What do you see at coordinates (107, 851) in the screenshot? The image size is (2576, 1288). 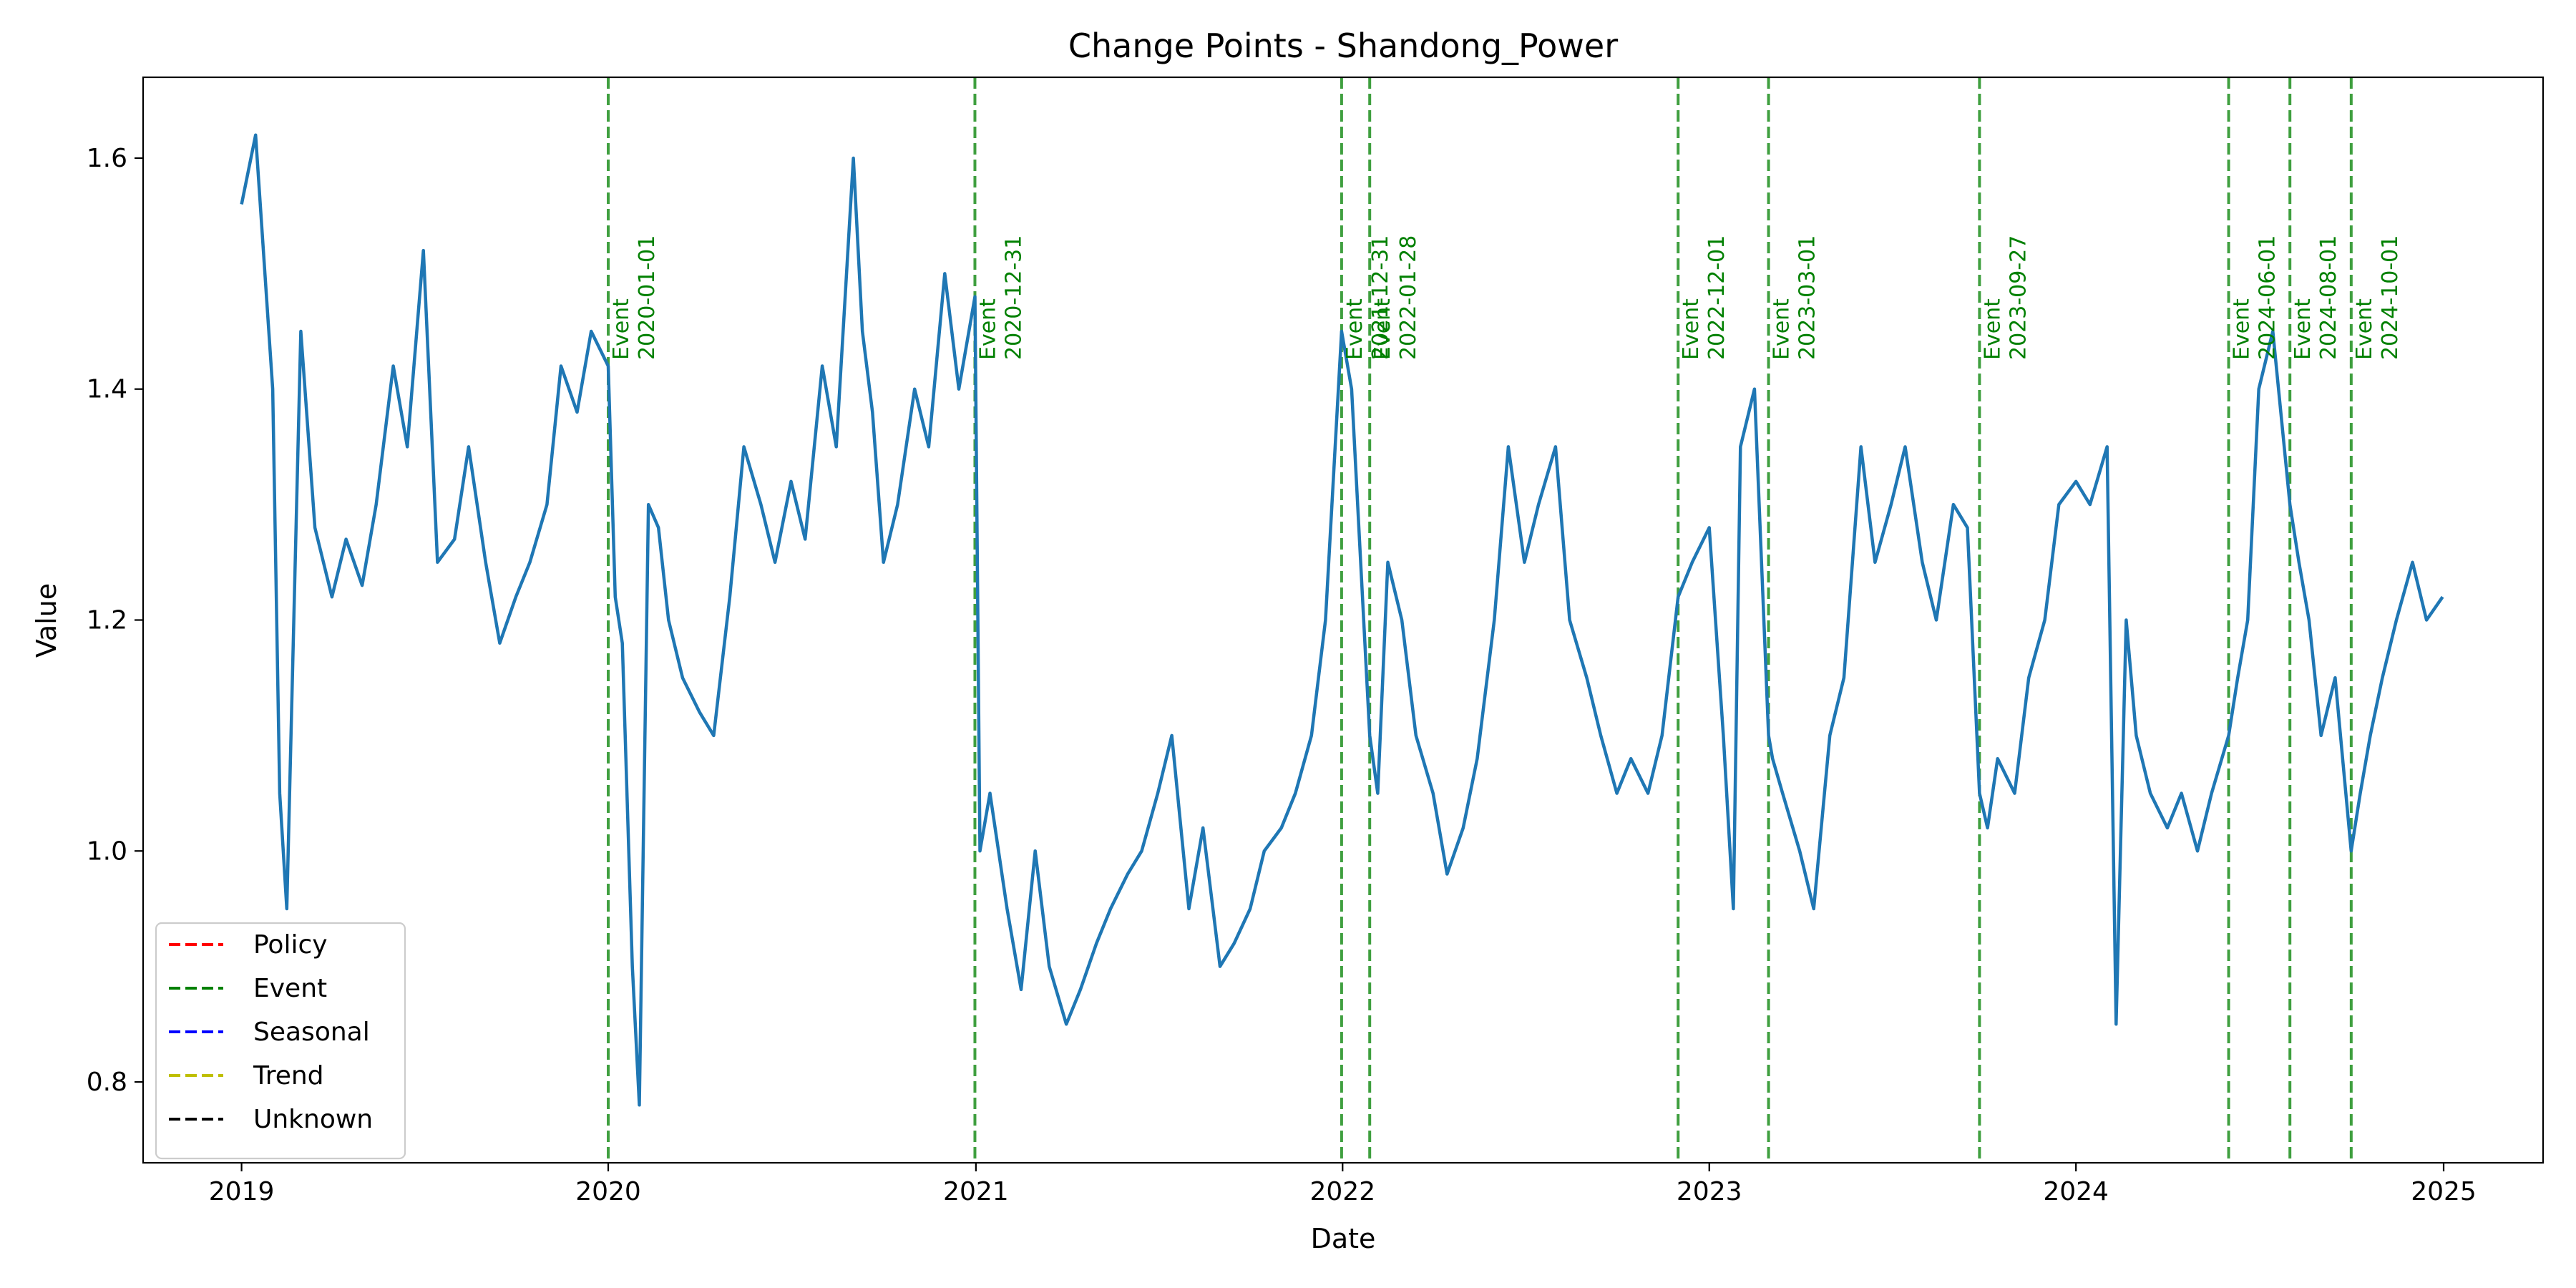 I see `y-tick-label: 1.0` at bounding box center [107, 851].